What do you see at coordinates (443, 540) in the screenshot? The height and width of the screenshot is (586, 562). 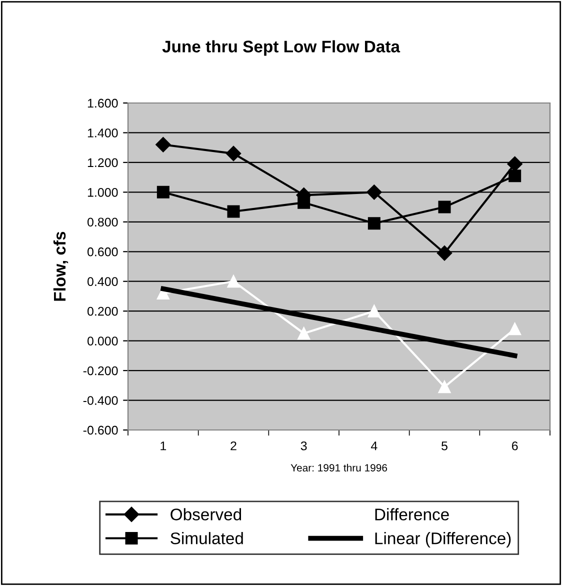 I see `legend-label: Linear (Difference)` at bounding box center [443, 540].